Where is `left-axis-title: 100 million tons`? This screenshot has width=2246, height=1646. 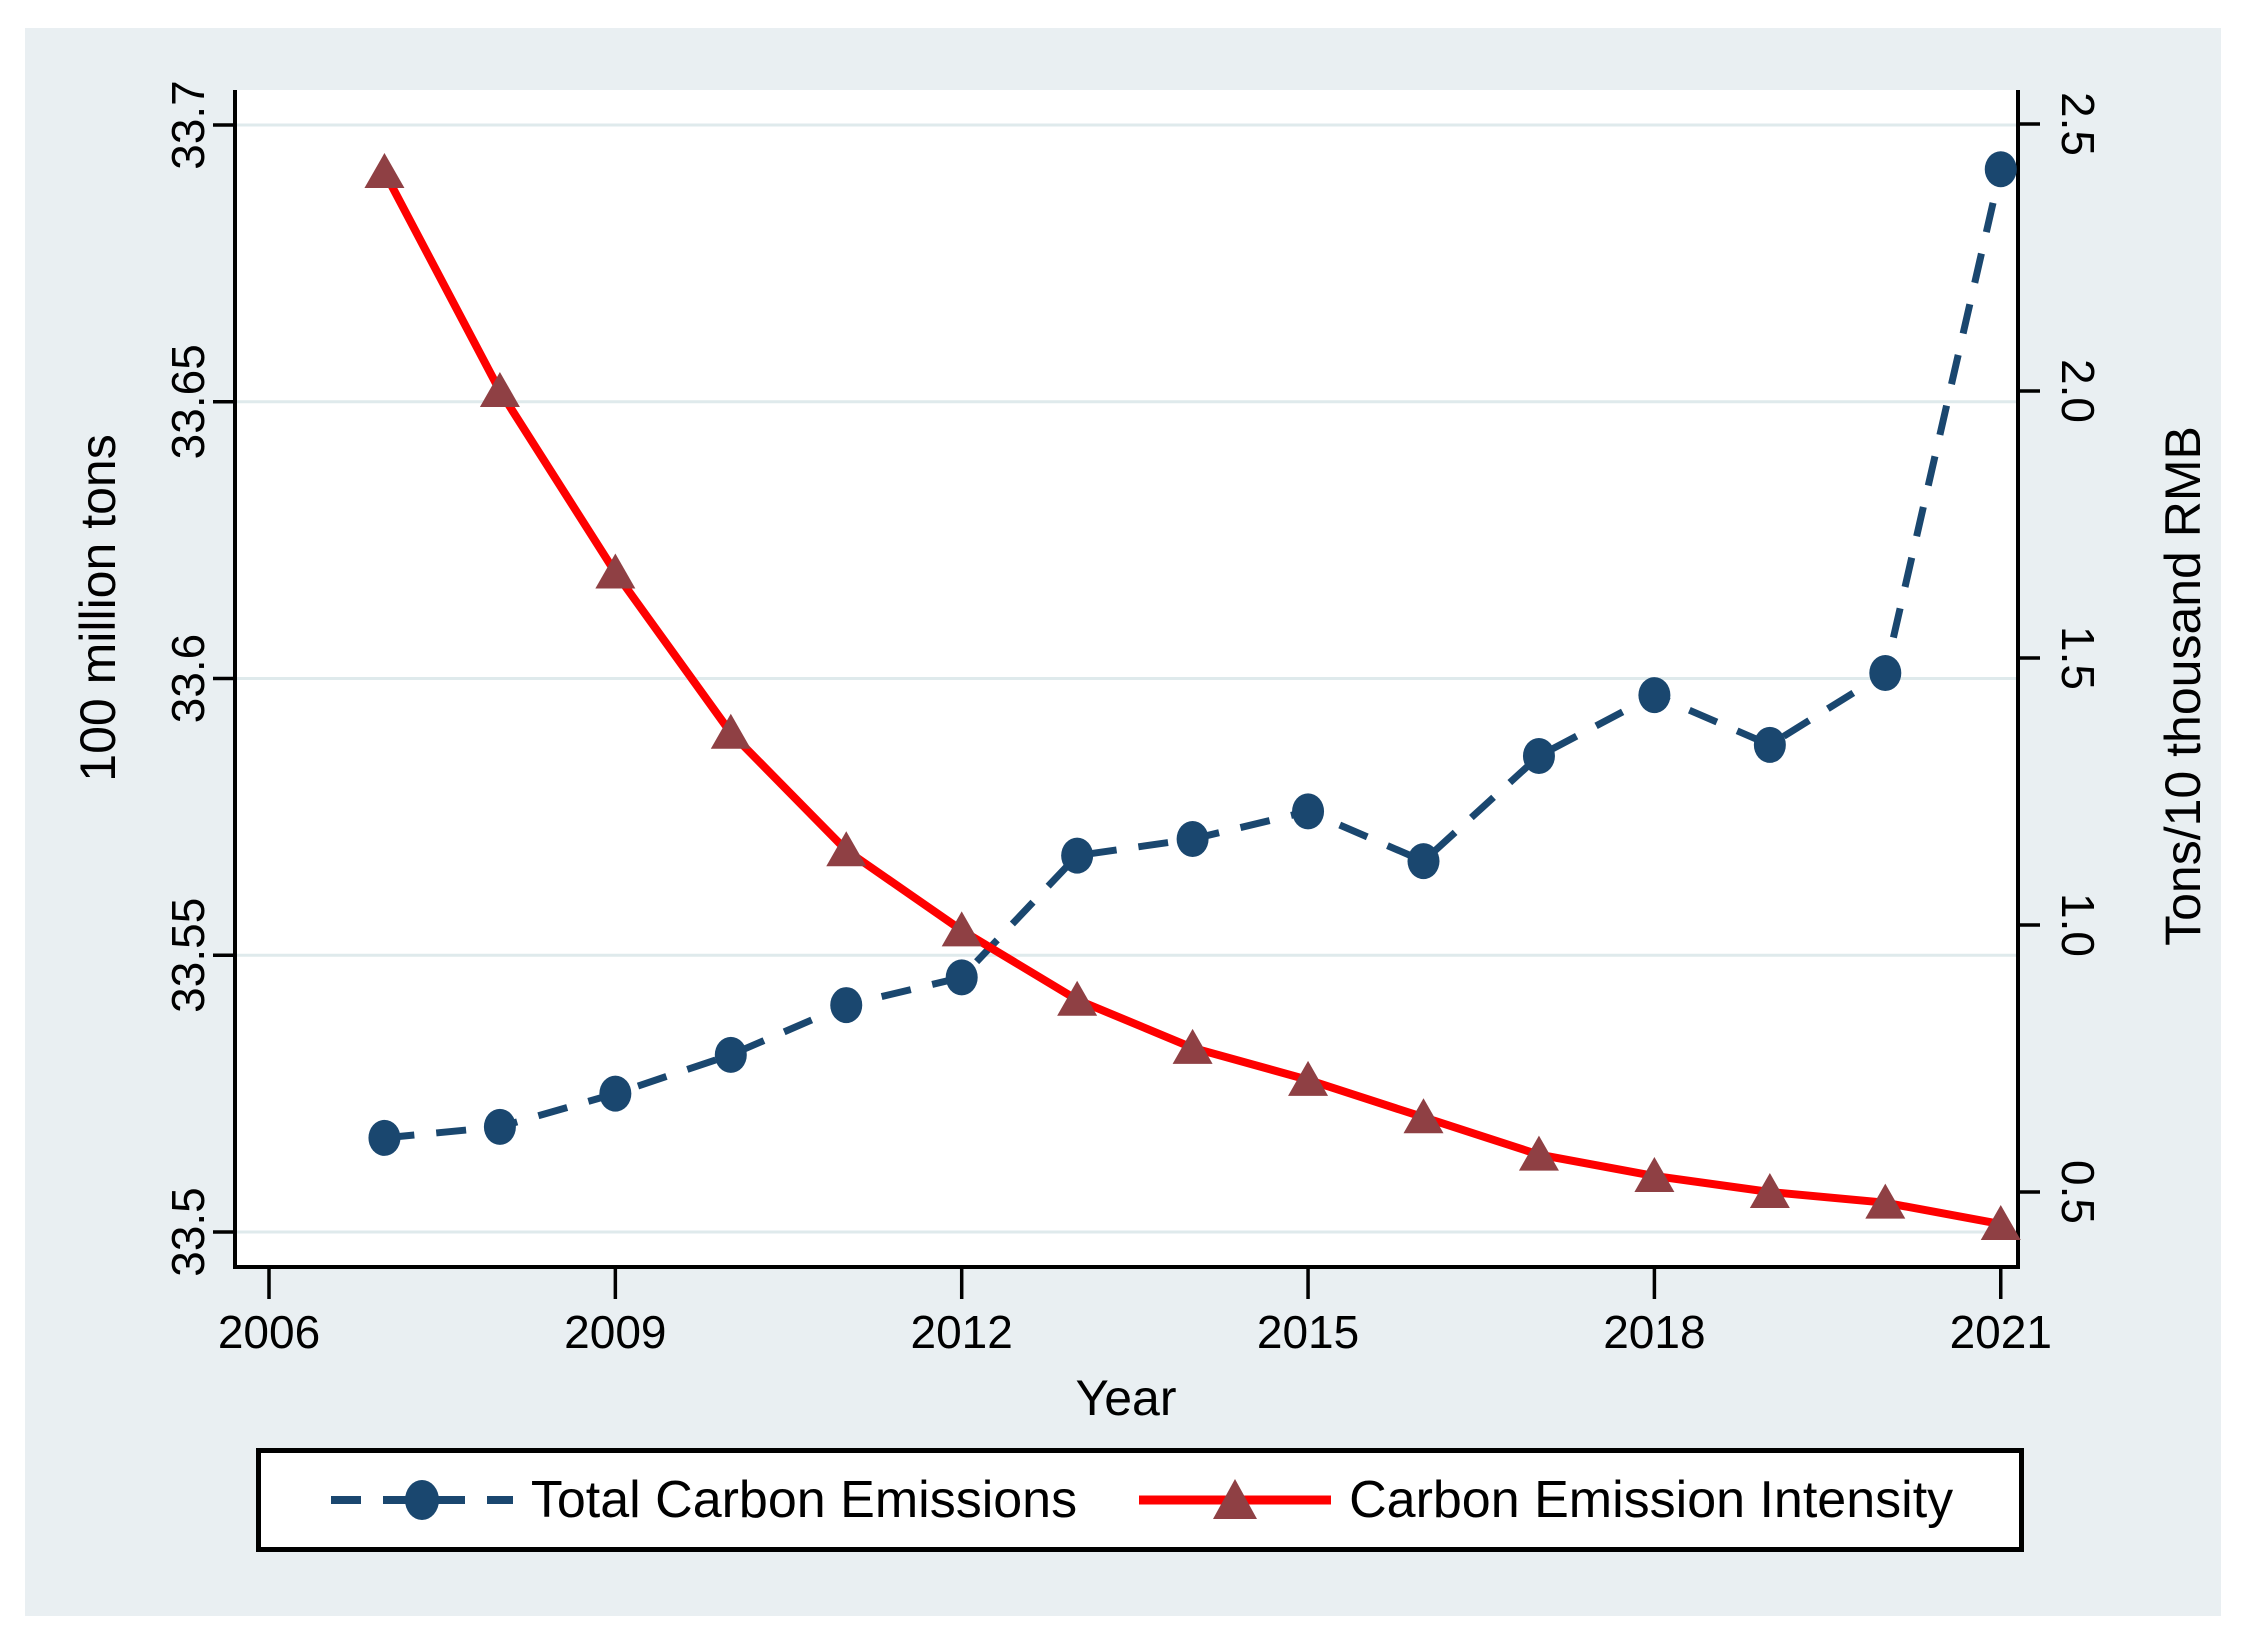 left-axis-title: 100 million tons is located at coordinates (98, 608).